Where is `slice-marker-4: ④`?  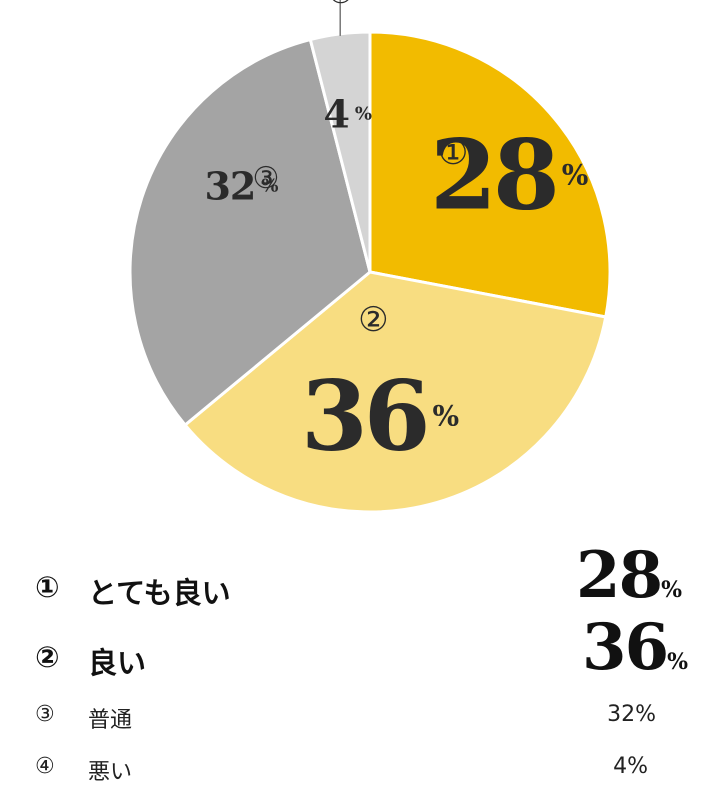 slice-marker-4: ④ is located at coordinates (340, 5).